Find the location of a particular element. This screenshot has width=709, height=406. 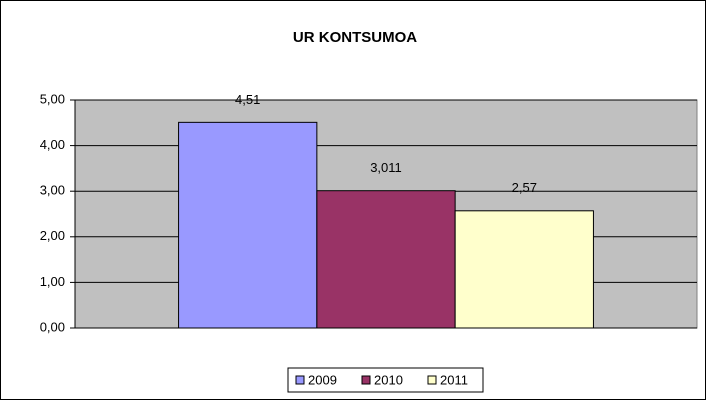

y-tick-label: 2,00 is located at coordinates (52, 235).